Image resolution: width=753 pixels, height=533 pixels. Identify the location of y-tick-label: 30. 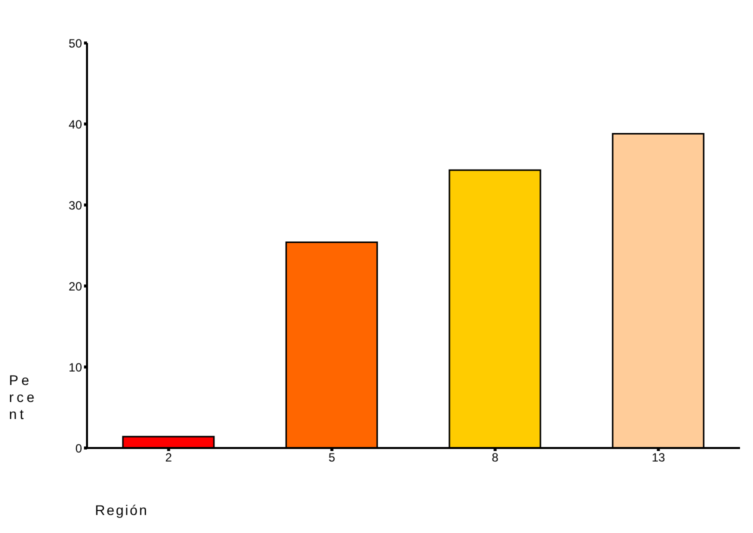
(75, 205).